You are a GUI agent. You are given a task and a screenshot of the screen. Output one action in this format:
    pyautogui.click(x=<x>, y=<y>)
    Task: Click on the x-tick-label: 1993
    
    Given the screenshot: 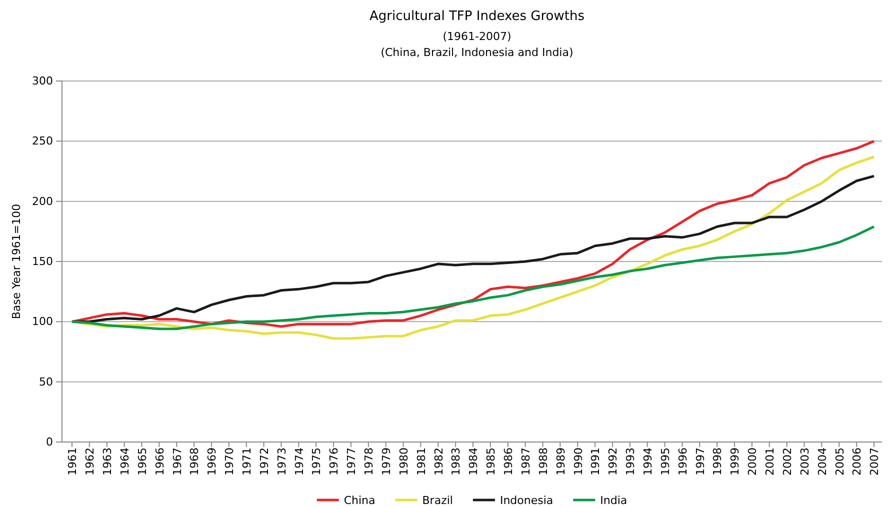 What is the action you would take?
    pyautogui.click(x=631, y=462)
    